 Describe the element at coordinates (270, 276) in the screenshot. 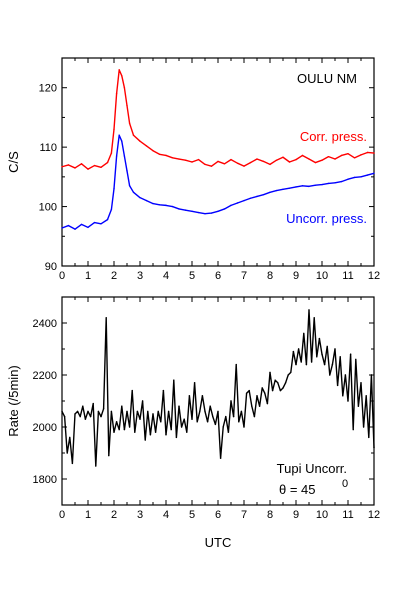

I see `x-tick-label: 8` at that location.